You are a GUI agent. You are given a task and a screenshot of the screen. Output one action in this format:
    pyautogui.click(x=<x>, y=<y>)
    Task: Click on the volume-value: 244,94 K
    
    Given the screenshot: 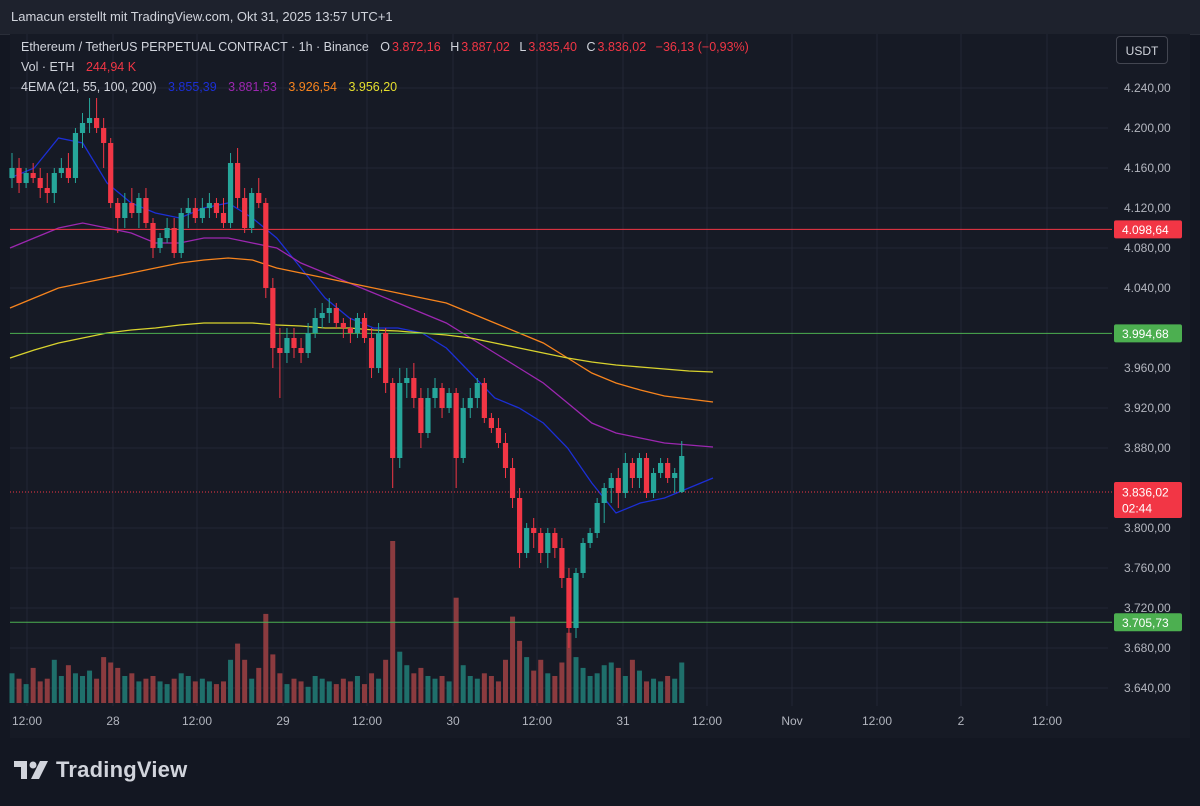 What is the action you would take?
    pyautogui.click(x=111, y=67)
    